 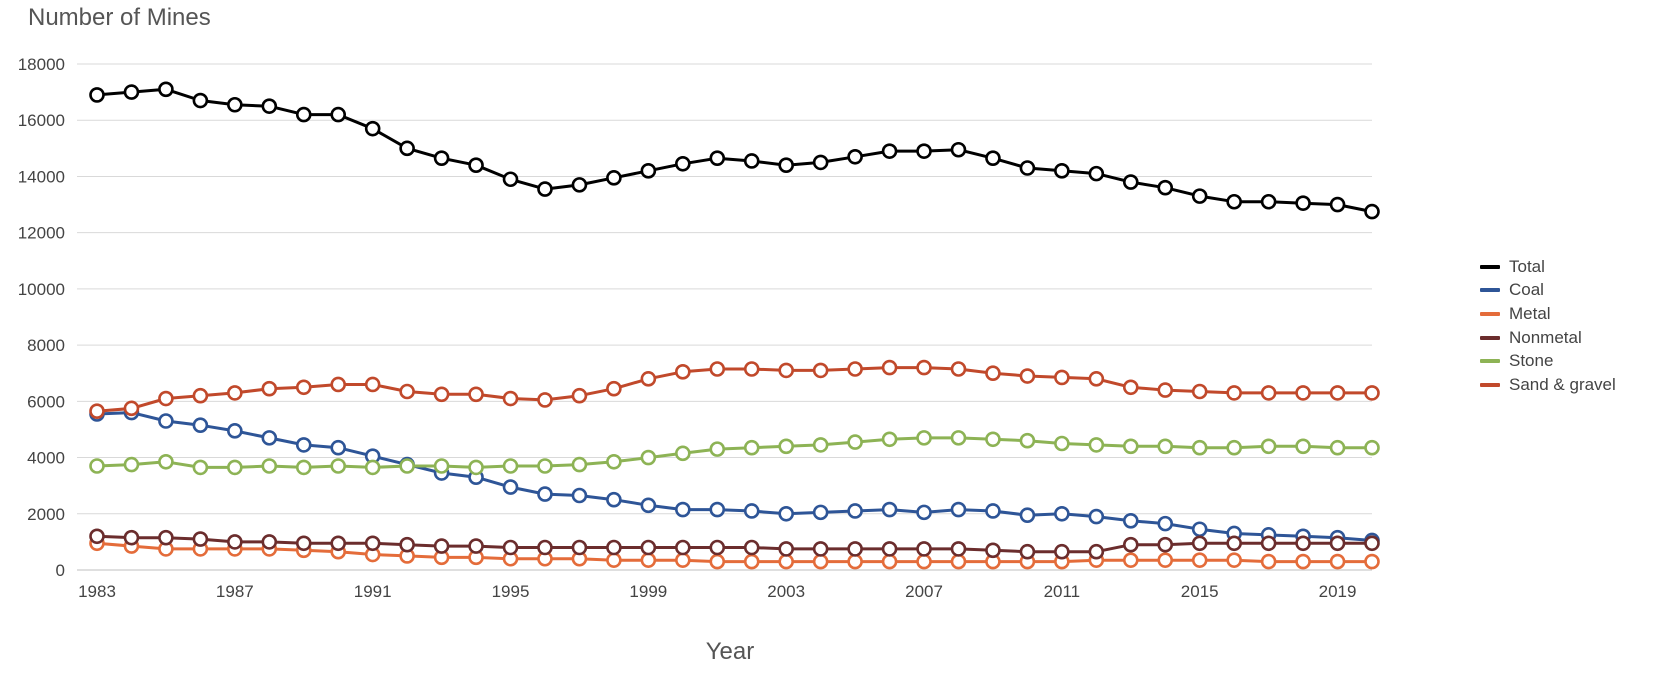 I want to click on x-axis-title: Year, so click(x=730, y=651).